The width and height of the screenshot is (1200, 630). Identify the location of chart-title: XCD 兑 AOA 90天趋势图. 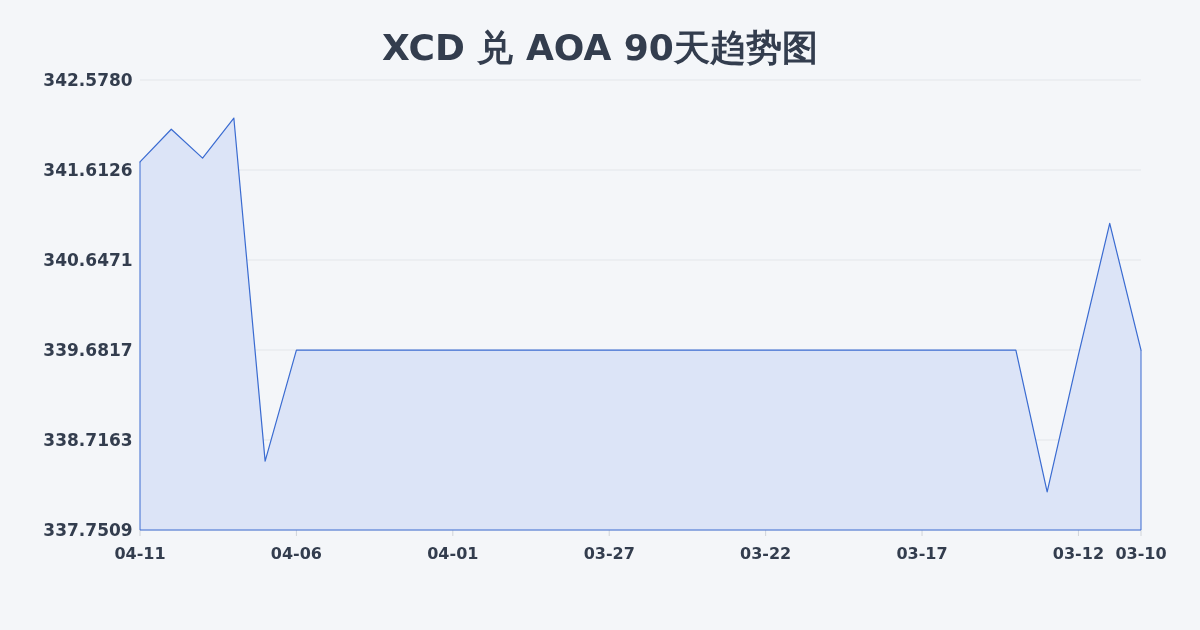
(600, 47).